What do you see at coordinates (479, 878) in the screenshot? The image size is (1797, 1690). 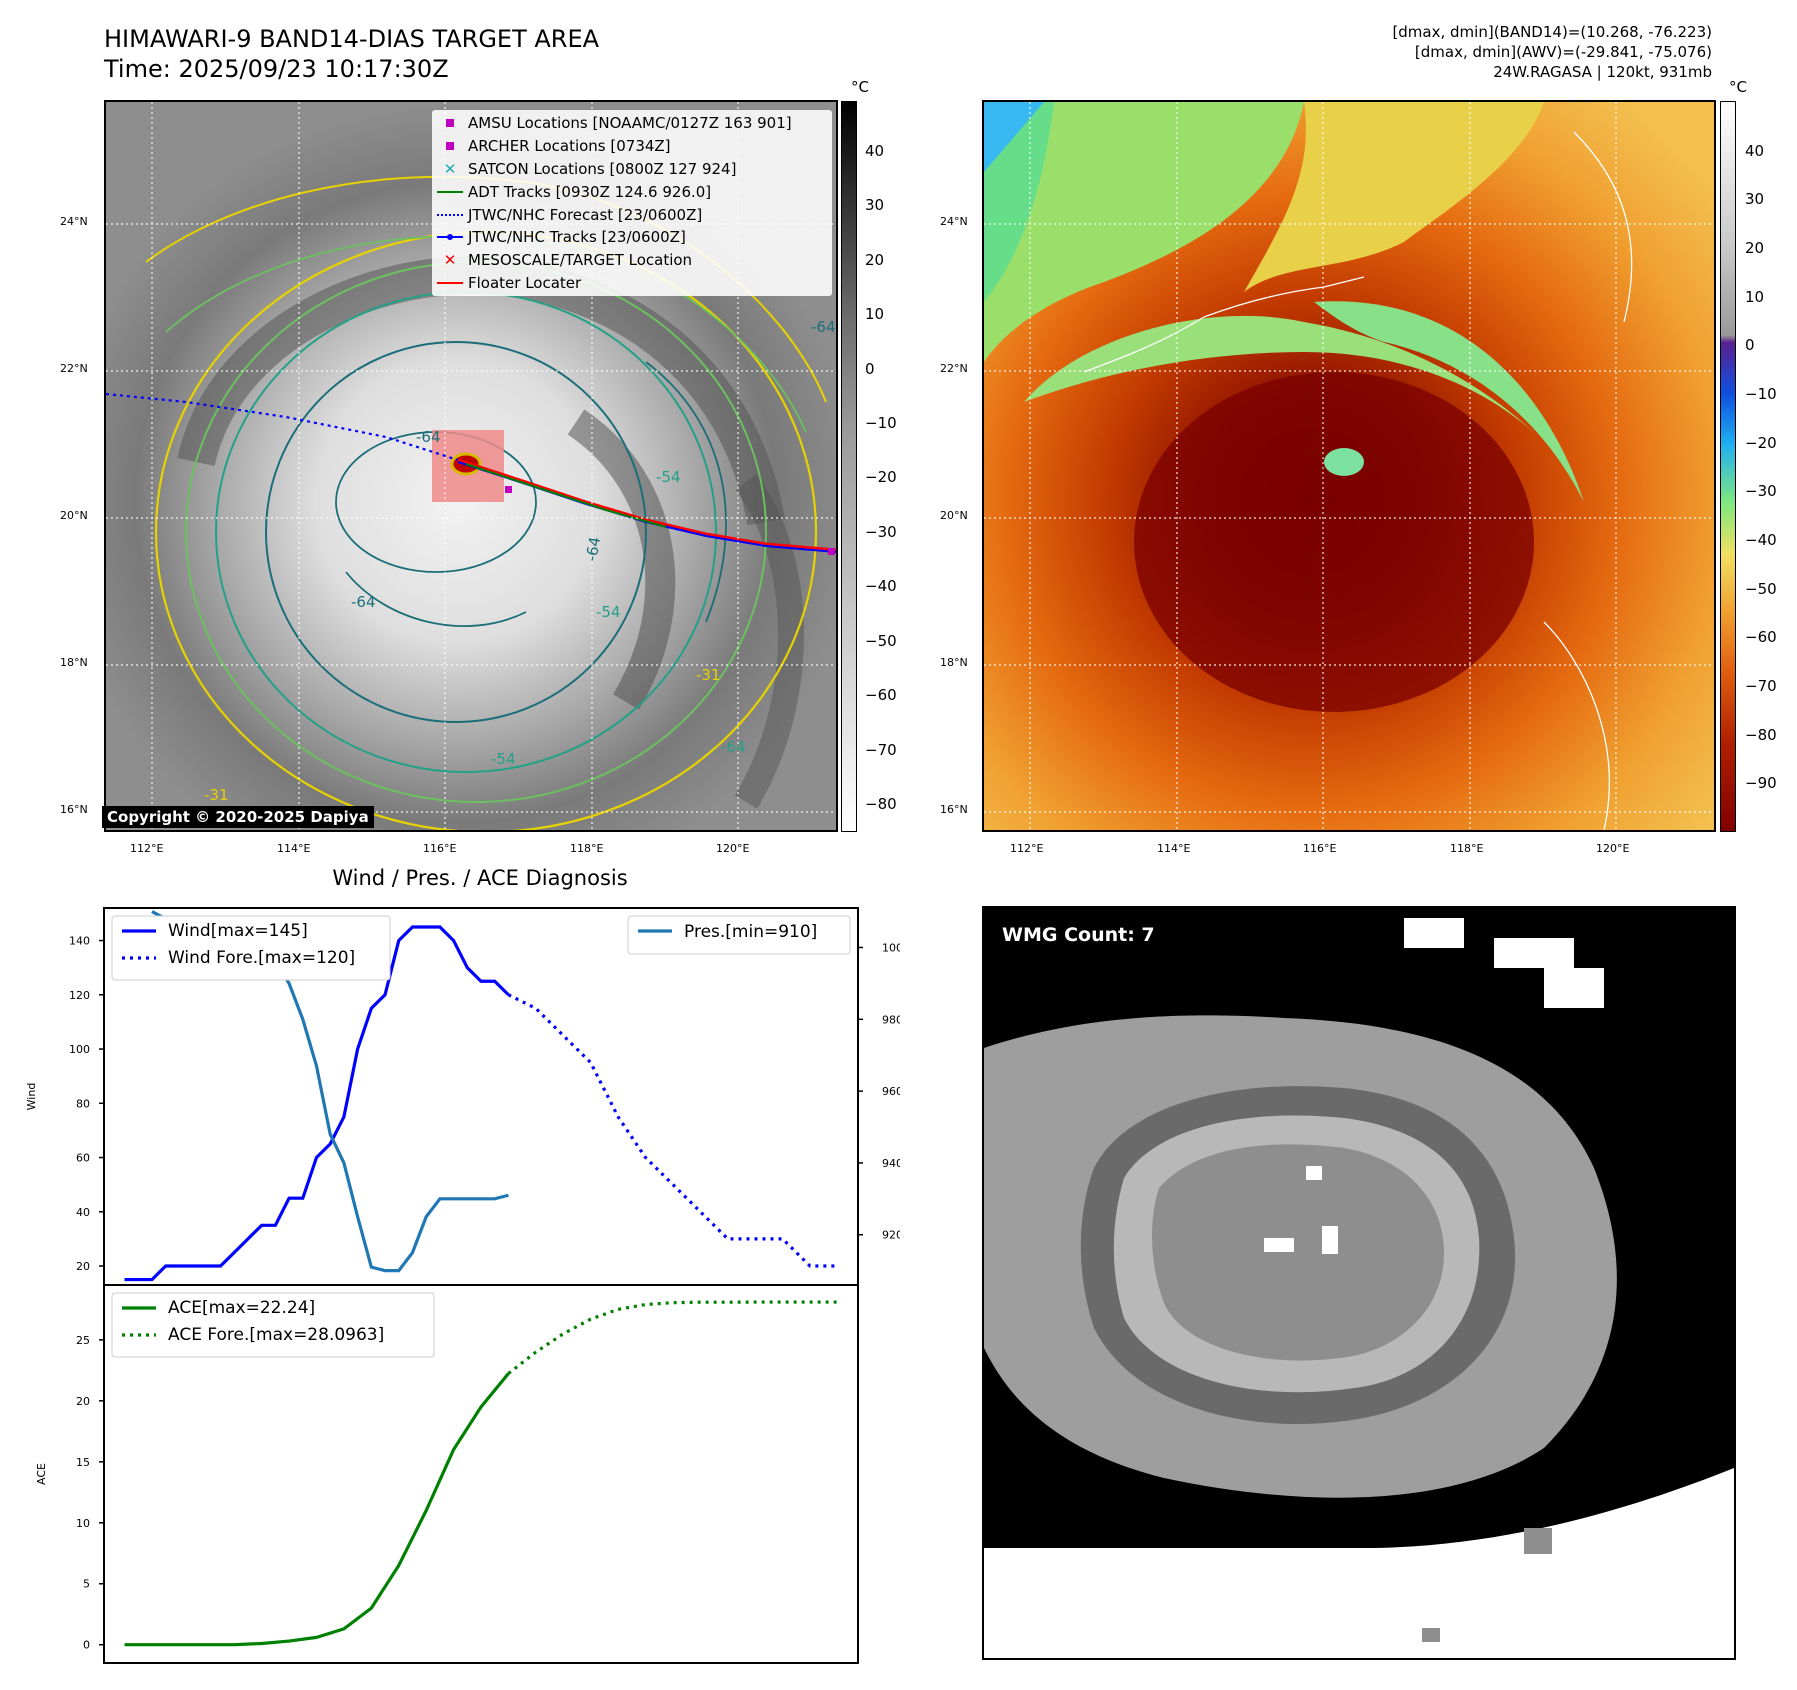 I see `diagnosis-title: Wind / Pres. / ACE Diagnosis` at bounding box center [479, 878].